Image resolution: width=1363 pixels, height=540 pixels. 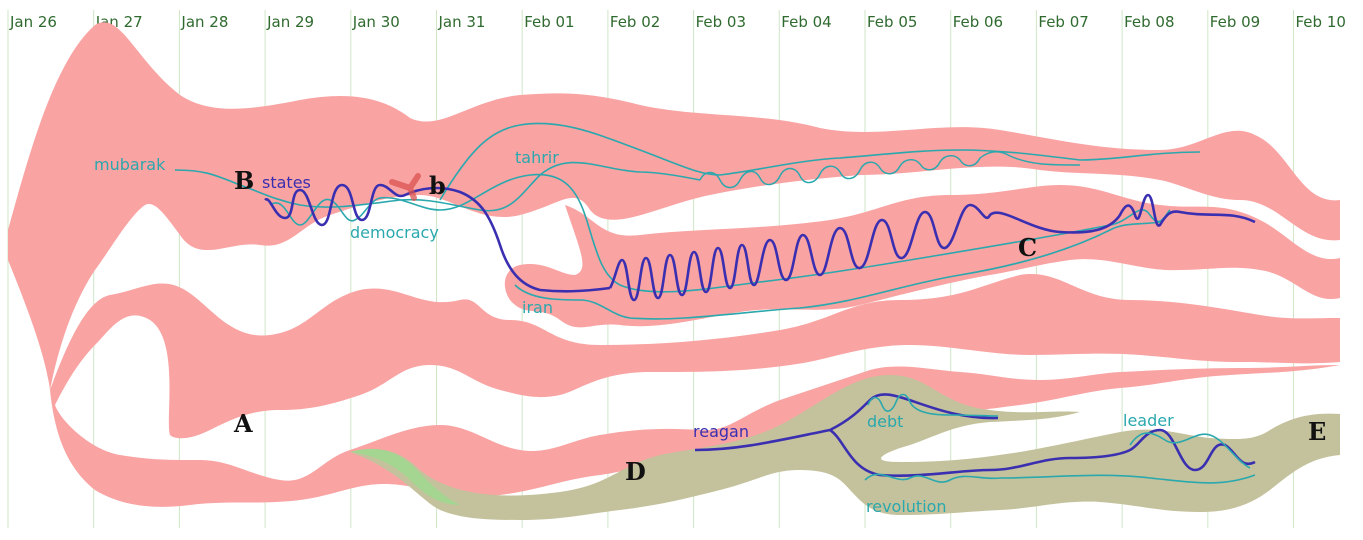 What do you see at coordinates (1027, 247) in the screenshot?
I see `callout-C: C` at bounding box center [1027, 247].